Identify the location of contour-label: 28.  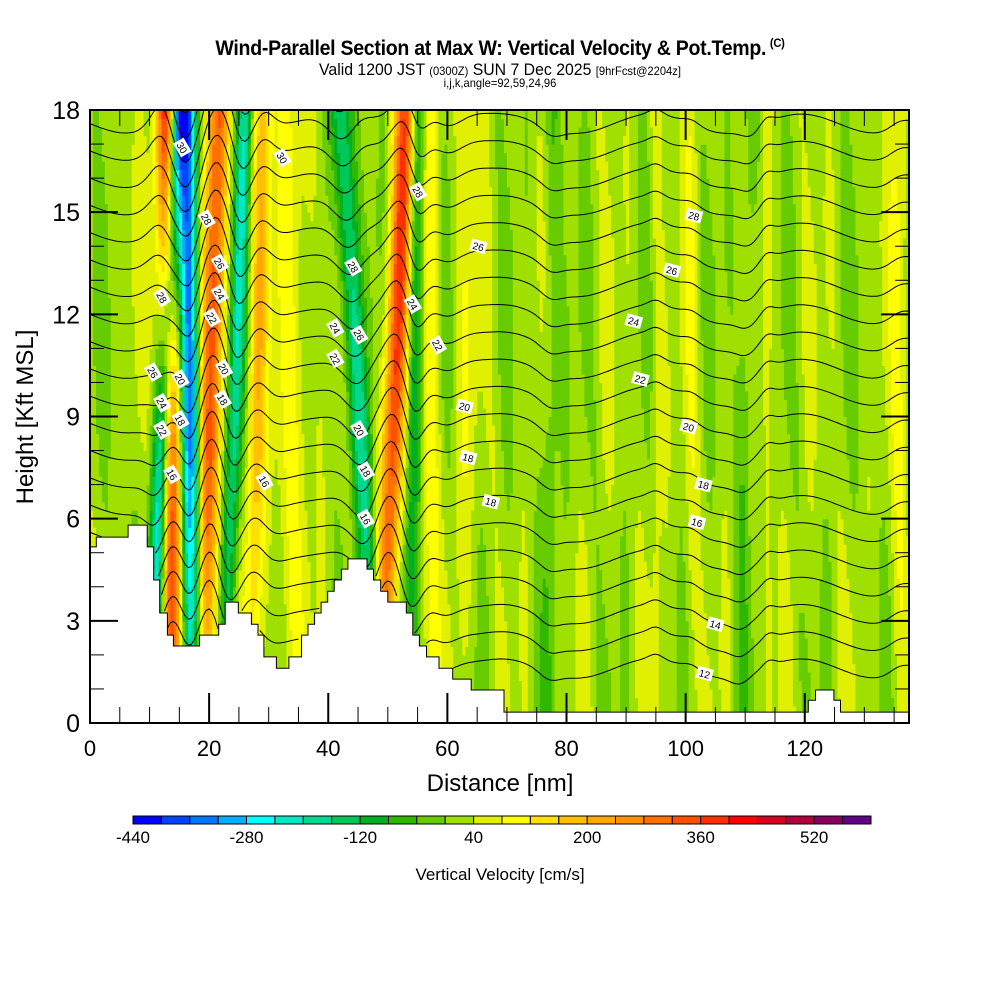
(418, 191).